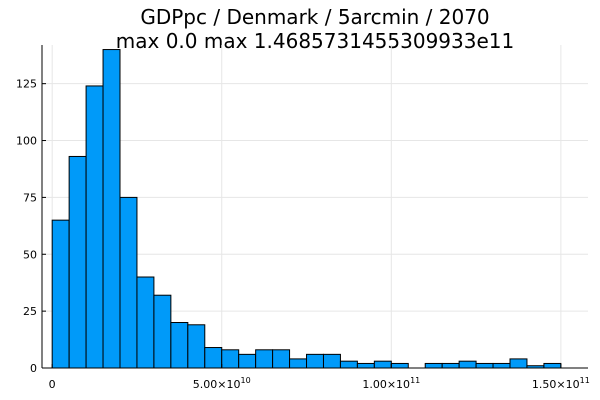 The image size is (600, 400). I want to click on x-tick-exponent-2: 11, so click(415, 380).